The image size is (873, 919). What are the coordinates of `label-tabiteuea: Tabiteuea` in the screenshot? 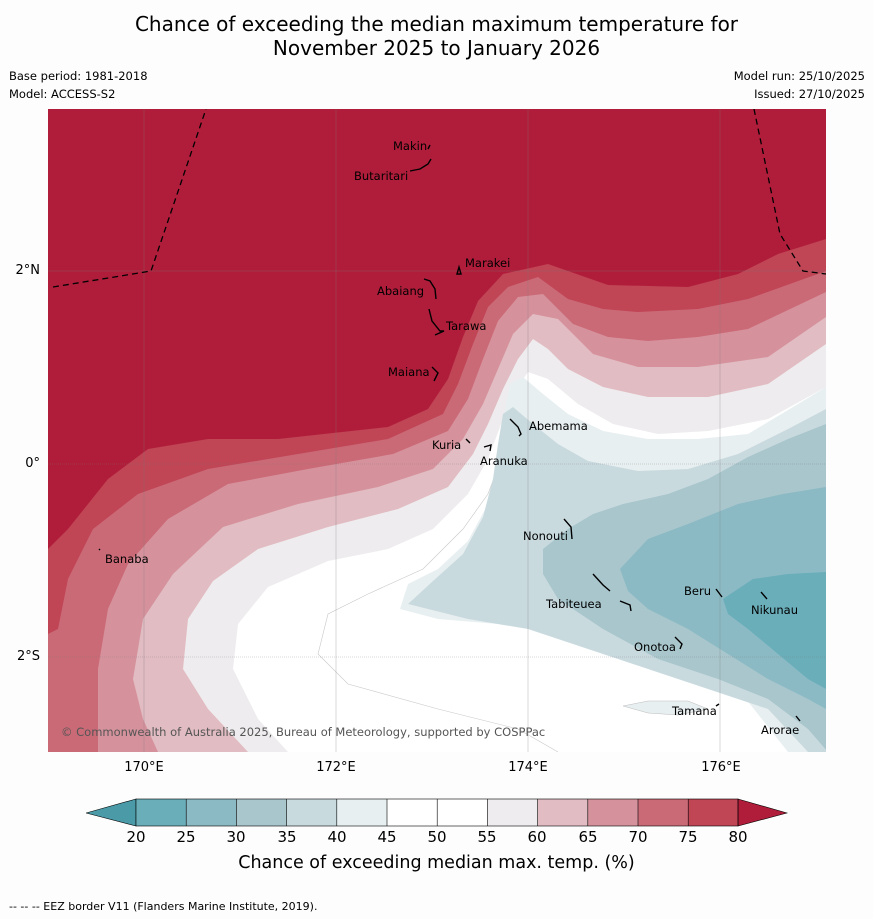 It's located at (573, 604).